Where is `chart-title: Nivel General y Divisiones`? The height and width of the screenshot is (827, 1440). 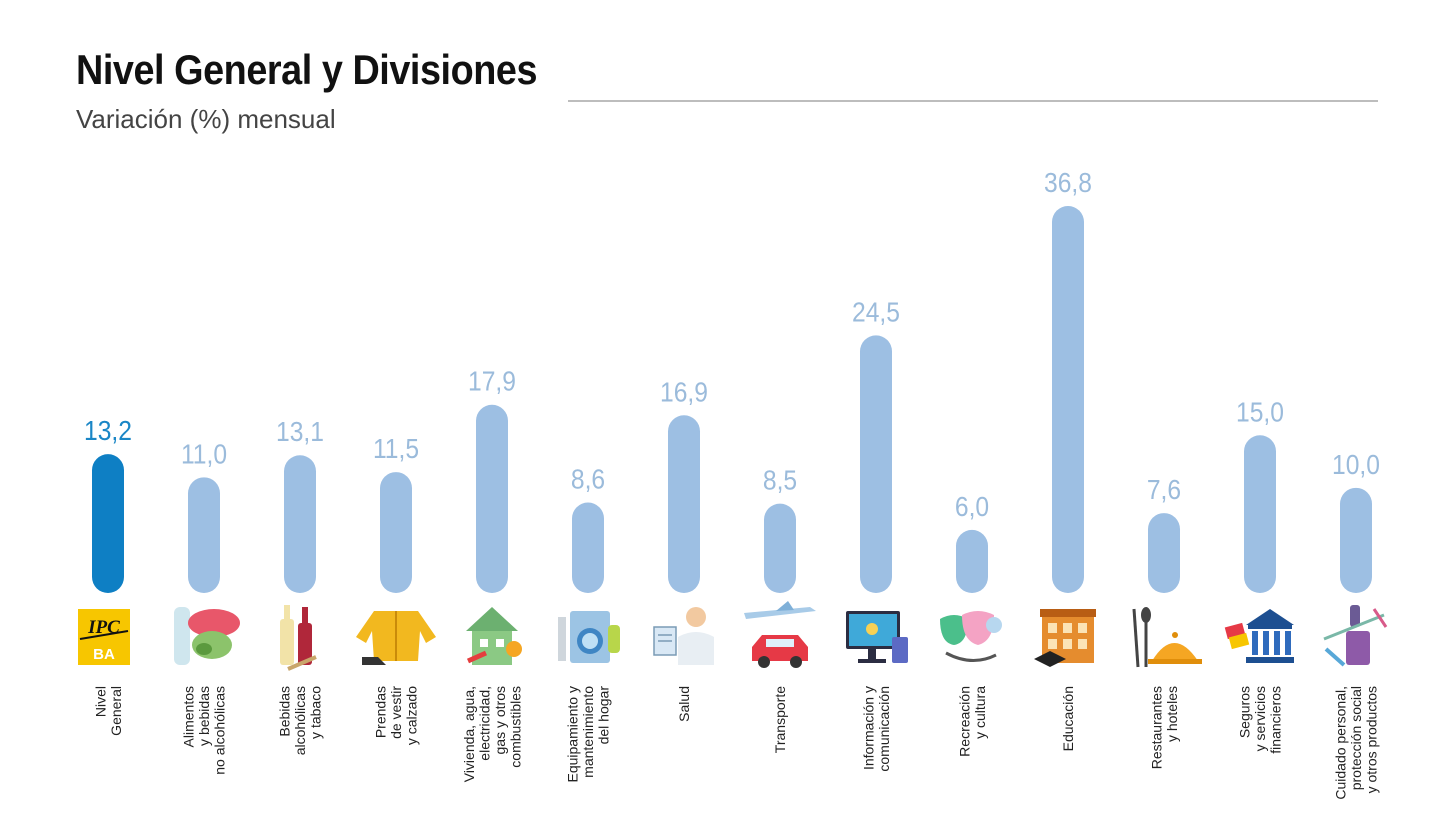 chart-title: Nivel General y Divisiones is located at coordinates (307, 69).